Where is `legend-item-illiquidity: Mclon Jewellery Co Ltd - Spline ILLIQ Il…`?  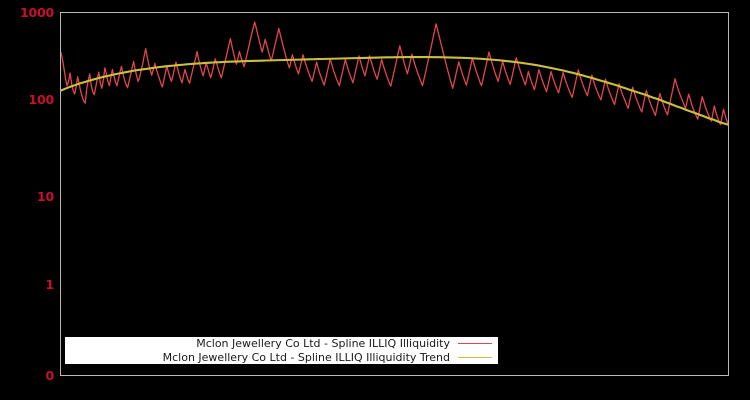
legend-item-illiquidity: Mclon Jewellery Co Ltd - Spline ILLIQ Il… is located at coordinates (281, 344).